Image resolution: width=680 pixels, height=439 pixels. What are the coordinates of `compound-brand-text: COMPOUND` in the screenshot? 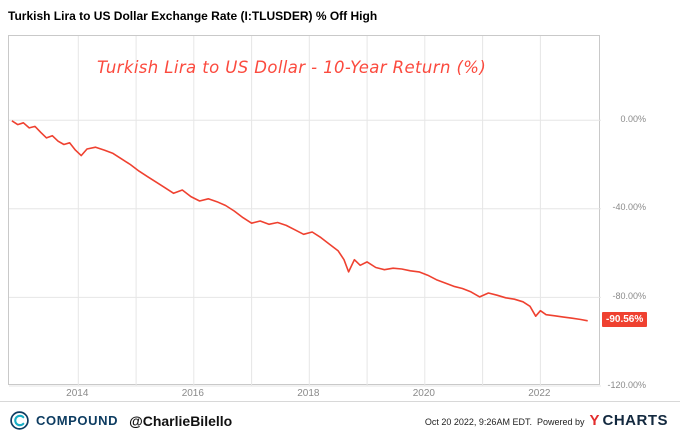 It's located at (77, 420).